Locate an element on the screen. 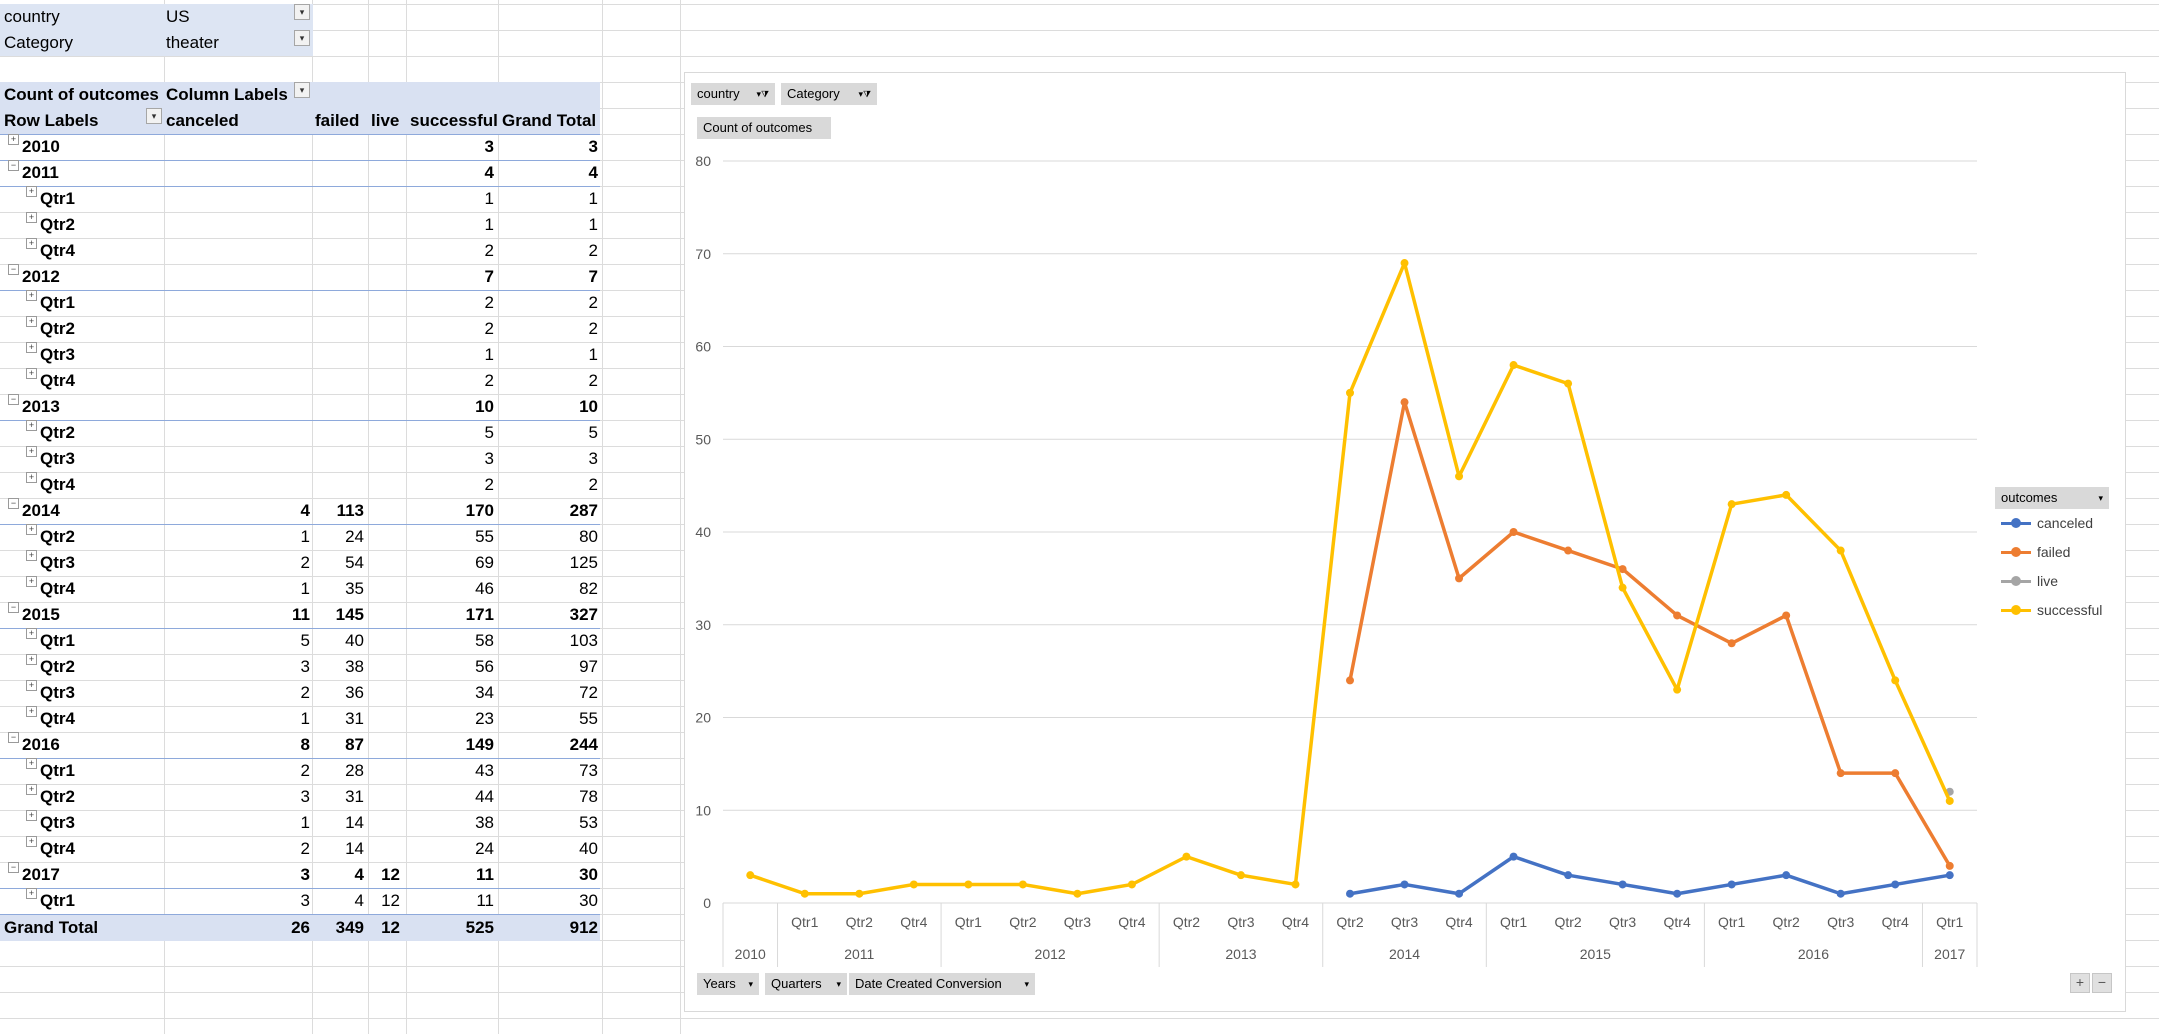 The width and height of the screenshot is (2159, 1034). legend-title-button: outcomes ▾ is located at coordinates (2052, 498).